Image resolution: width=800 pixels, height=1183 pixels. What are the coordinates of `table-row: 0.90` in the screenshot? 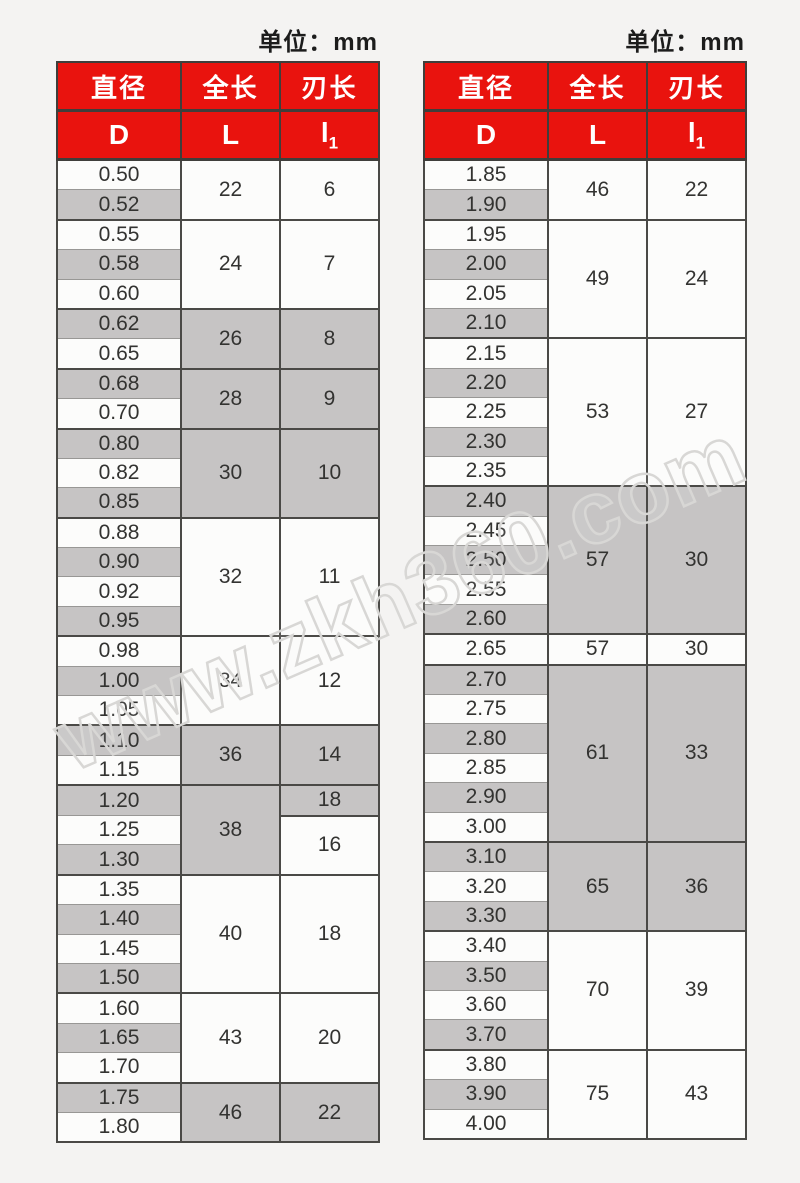 It's located at (217, 562).